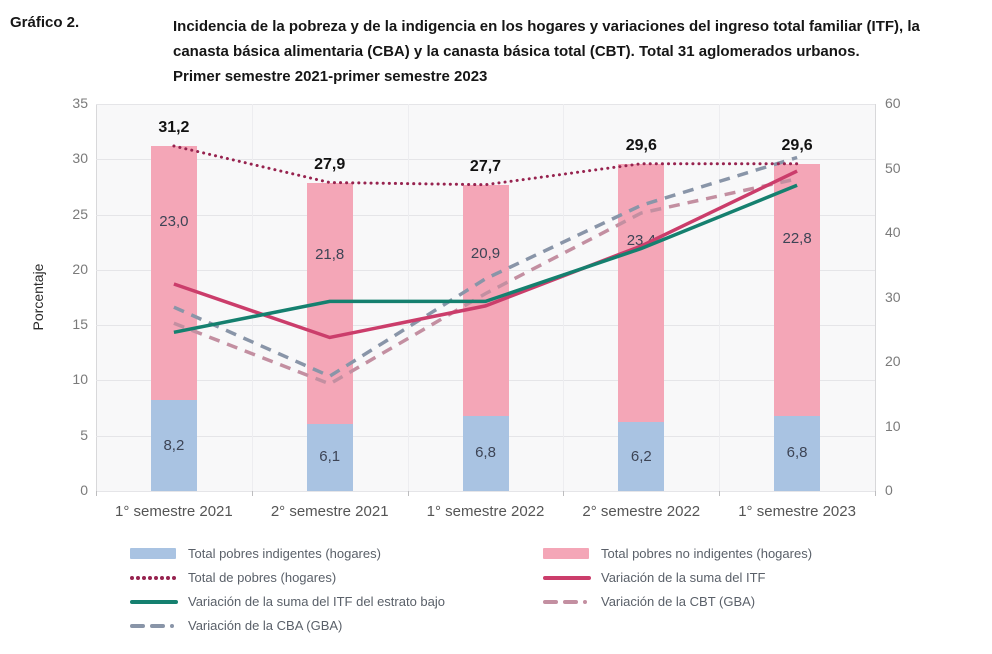 The height and width of the screenshot is (654, 992). What do you see at coordinates (330, 164) in the screenshot?
I see `total-value-label: 27,9` at bounding box center [330, 164].